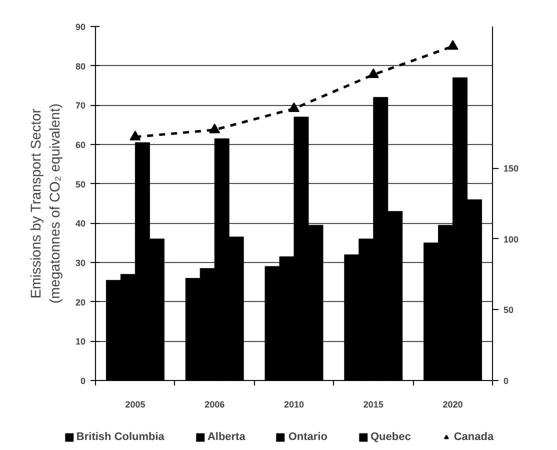 The height and width of the screenshot is (450, 557). What do you see at coordinates (80, 263) in the screenshot?
I see `y-tick-label: 30` at bounding box center [80, 263].